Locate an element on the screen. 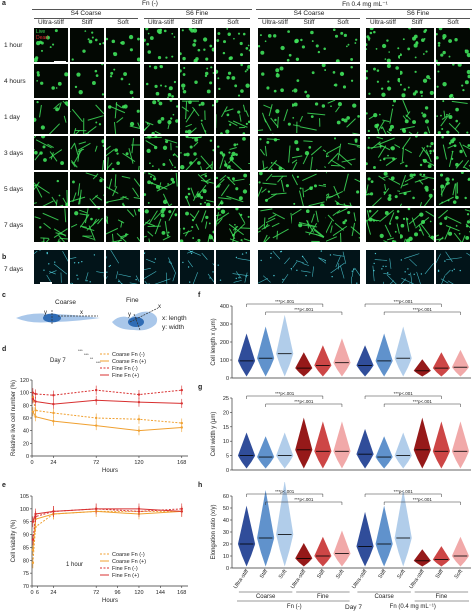 The image size is (474, 613). scale-bar is located at coordinates (60, 62).